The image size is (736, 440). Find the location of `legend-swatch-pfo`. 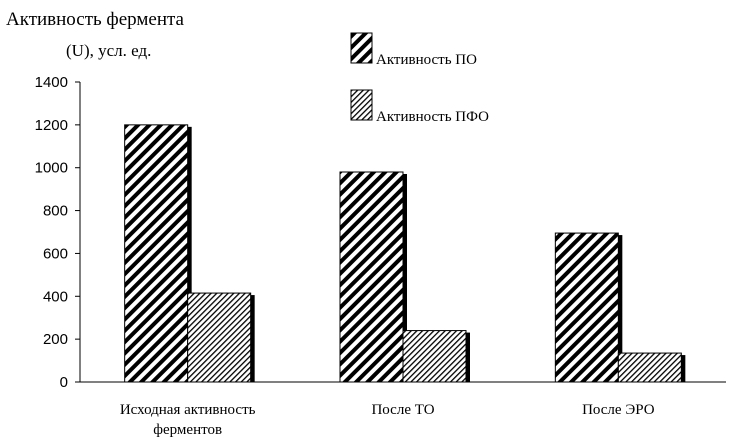

legend-swatch-pfo is located at coordinates (361, 105).